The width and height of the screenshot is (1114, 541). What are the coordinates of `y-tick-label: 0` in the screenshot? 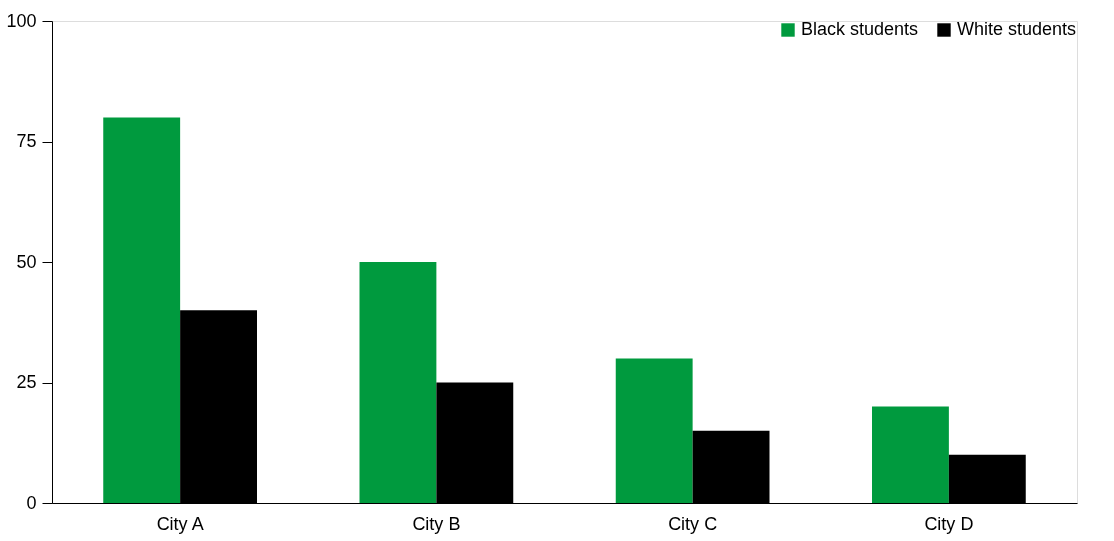 It's located at (31, 502).